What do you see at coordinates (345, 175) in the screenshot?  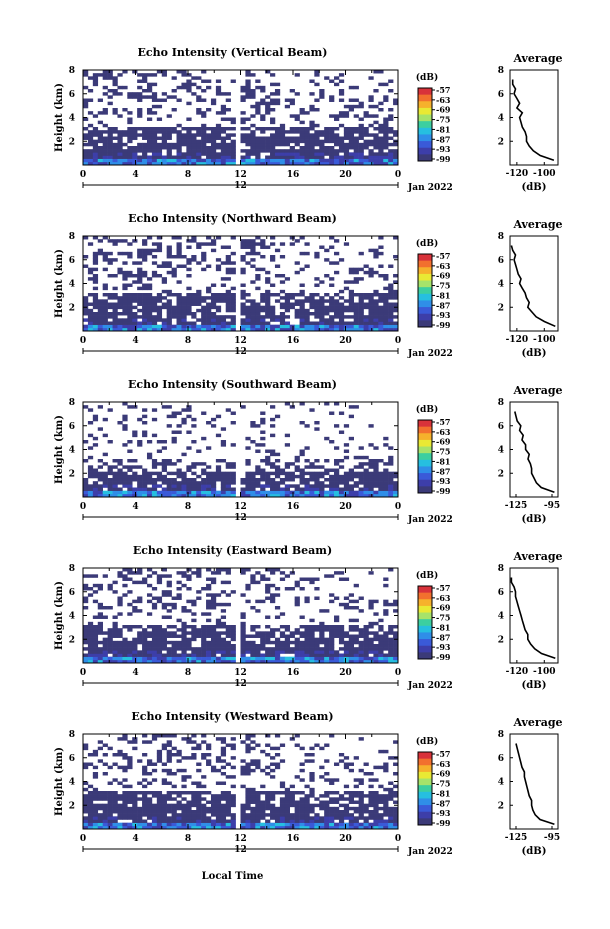 I see `x-tick-label: 20` at bounding box center [345, 175].